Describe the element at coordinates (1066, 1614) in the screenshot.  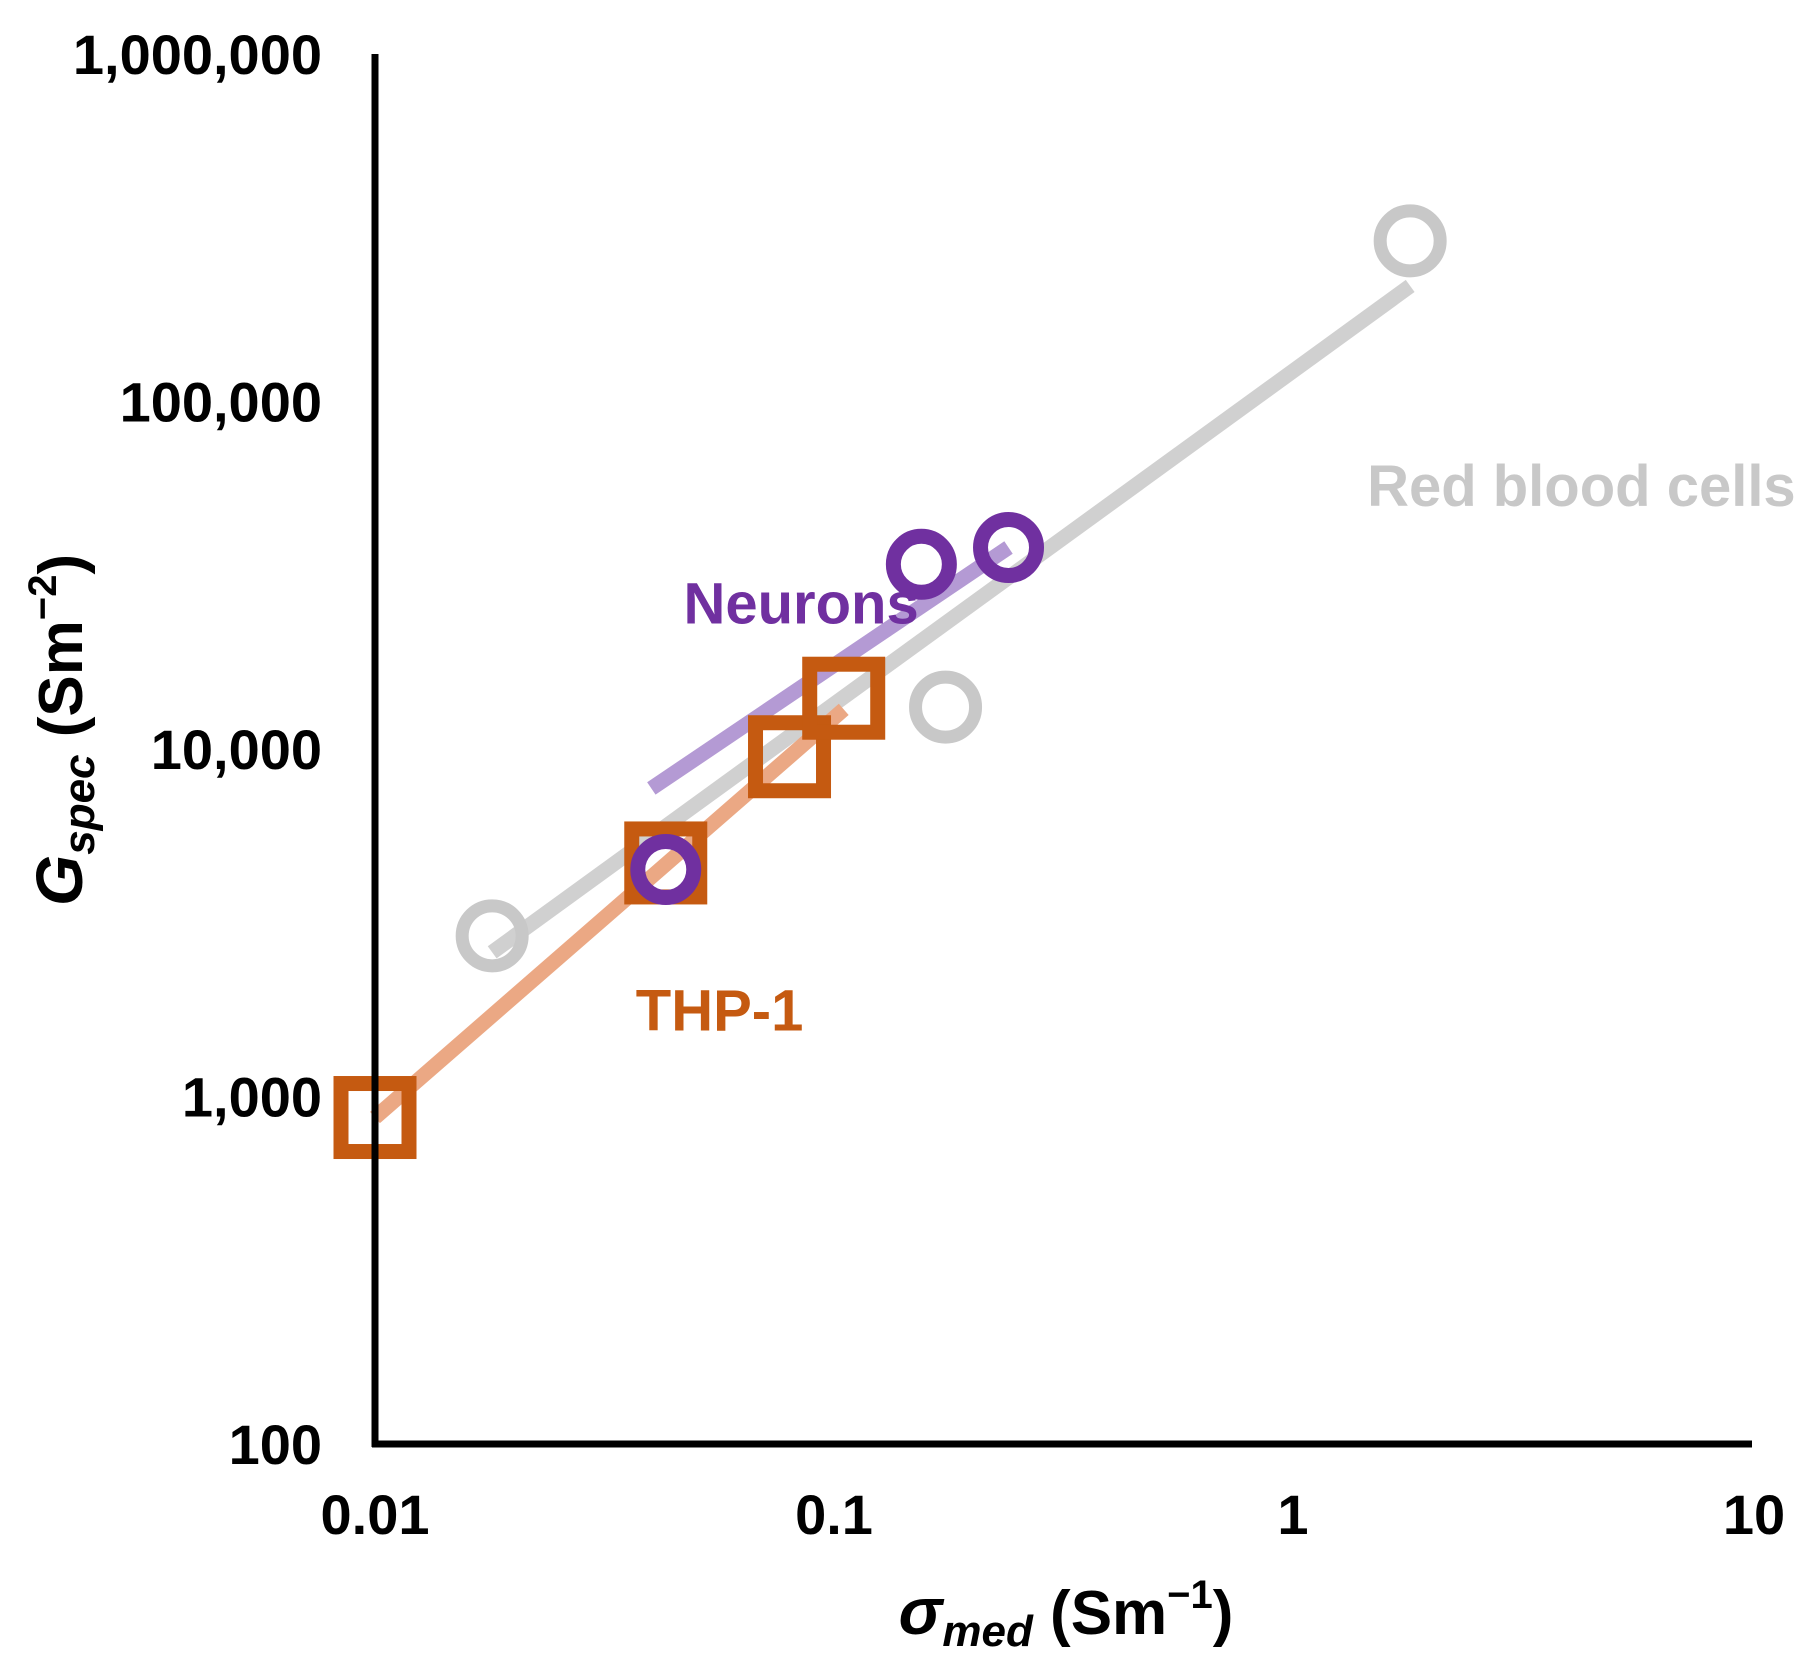
I see `x-axis-label: σmed (Sm−1)` at that location.